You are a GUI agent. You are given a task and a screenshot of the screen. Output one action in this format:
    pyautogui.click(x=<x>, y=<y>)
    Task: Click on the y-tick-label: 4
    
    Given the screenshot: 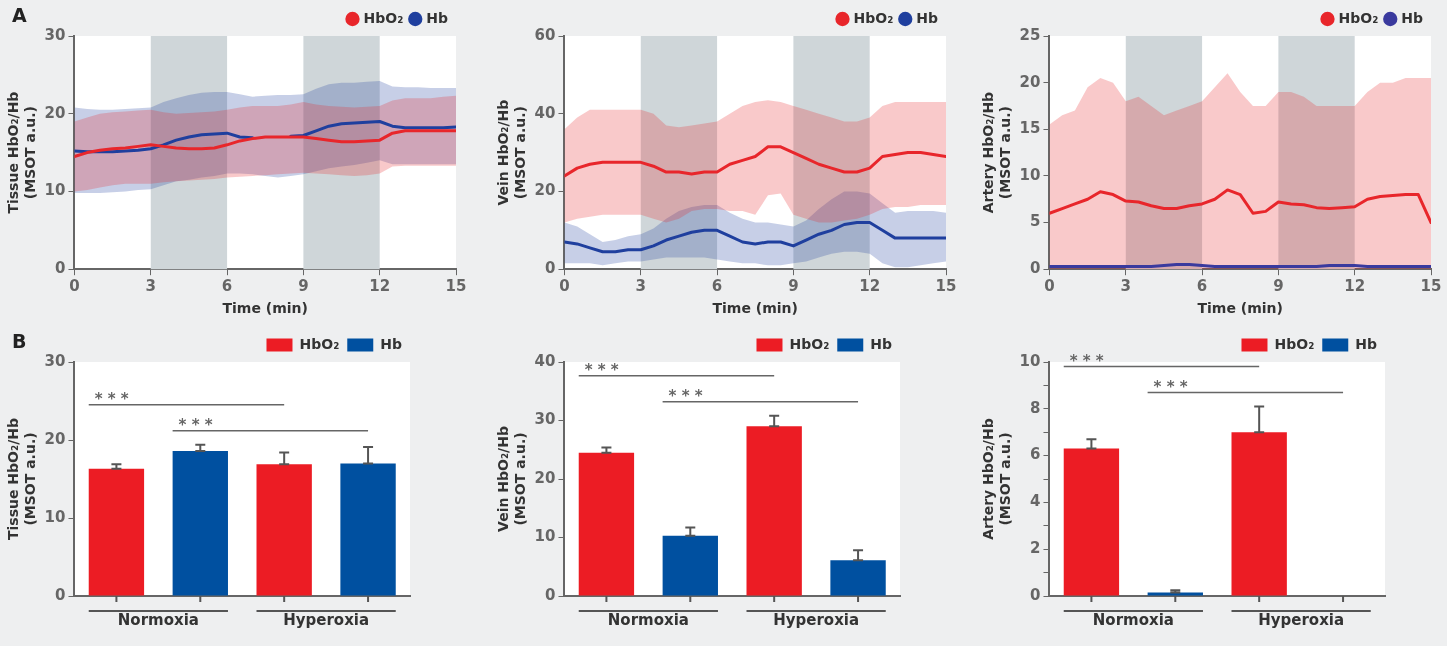 What is the action you would take?
    pyautogui.click(x=1035, y=501)
    